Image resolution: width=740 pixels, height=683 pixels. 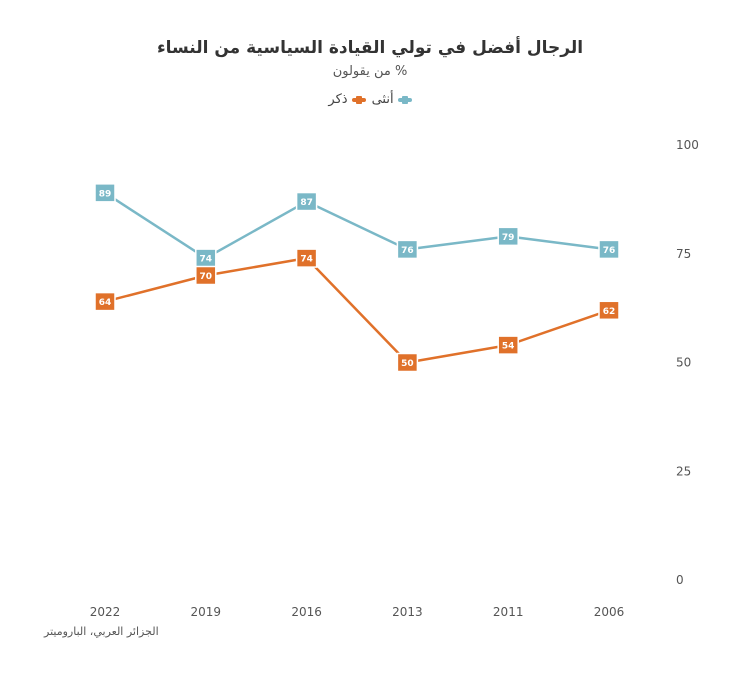 What do you see at coordinates (404, 99) in the screenshot?
I see `legend-swatch-female` at bounding box center [404, 99].